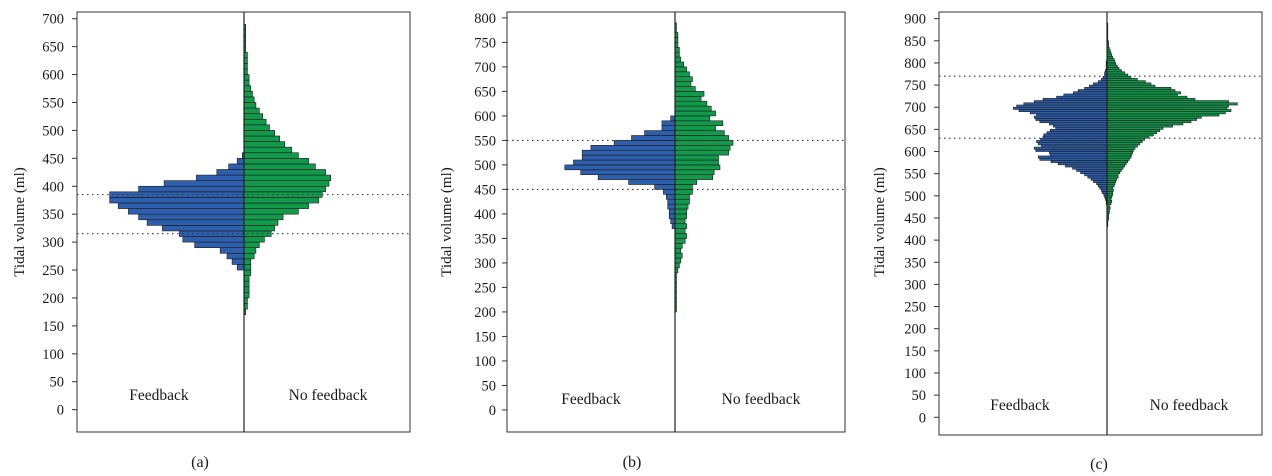  Describe the element at coordinates (915, 153) in the screenshot. I see `panel-c-y-tick-label: 600` at that location.